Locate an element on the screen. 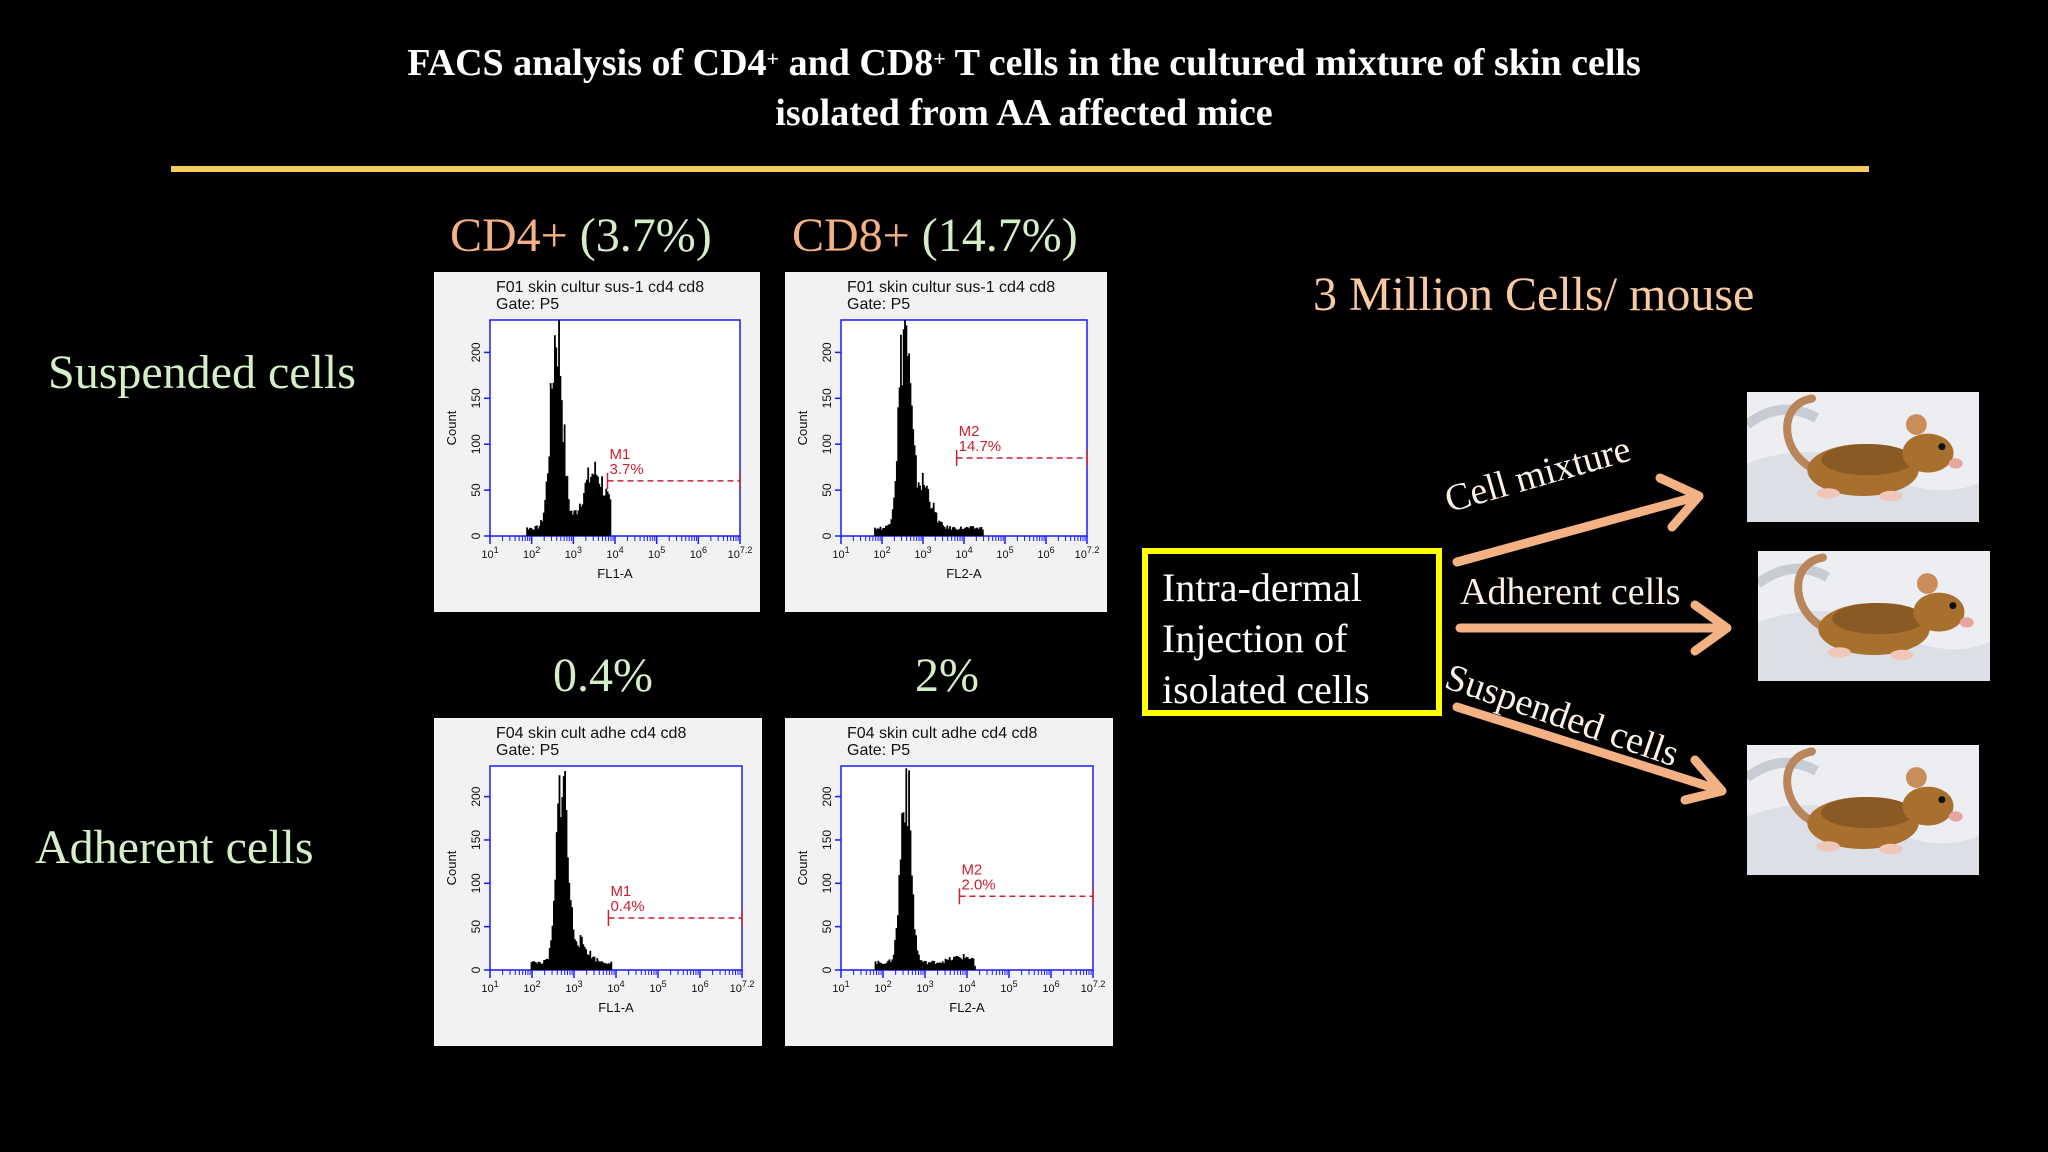 This screenshot has height=1152, width=2048. y-tick-label: 200 is located at coordinates (827, 796).